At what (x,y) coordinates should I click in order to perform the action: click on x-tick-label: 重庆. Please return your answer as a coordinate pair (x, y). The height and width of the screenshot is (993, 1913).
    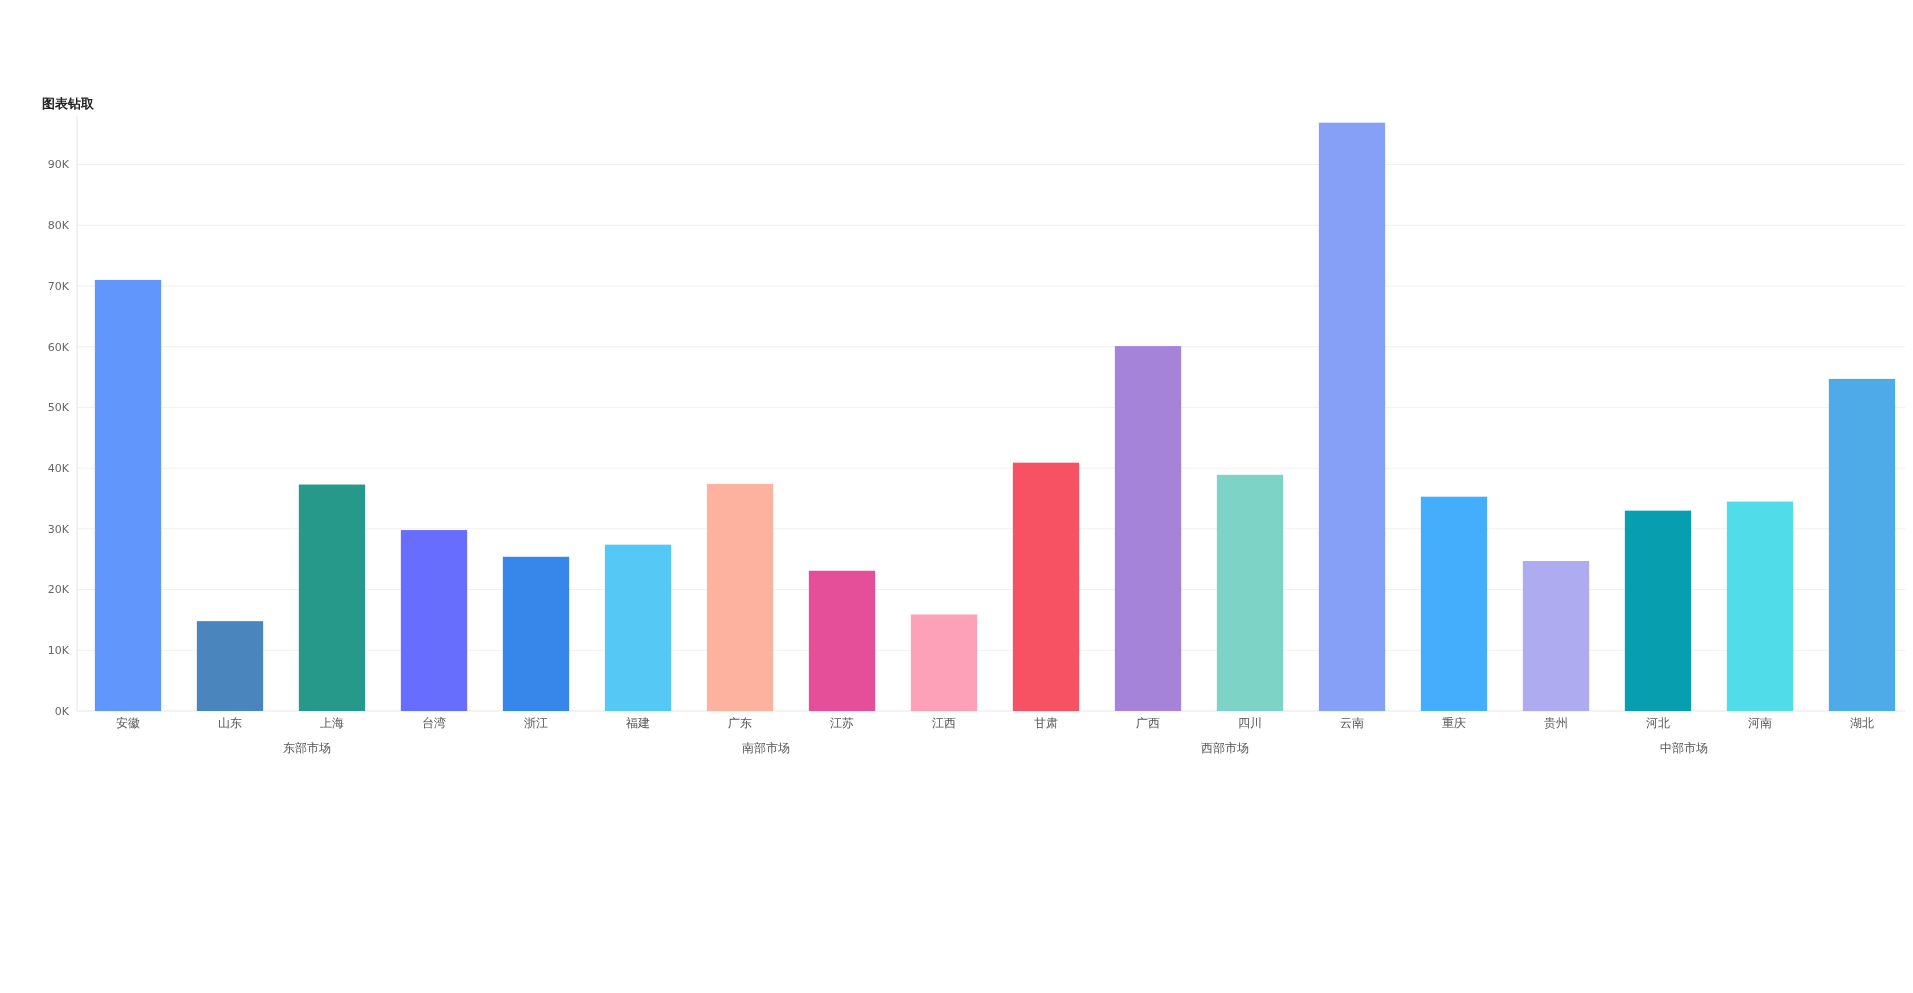
    Looking at the image, I should click on (1454, 723).